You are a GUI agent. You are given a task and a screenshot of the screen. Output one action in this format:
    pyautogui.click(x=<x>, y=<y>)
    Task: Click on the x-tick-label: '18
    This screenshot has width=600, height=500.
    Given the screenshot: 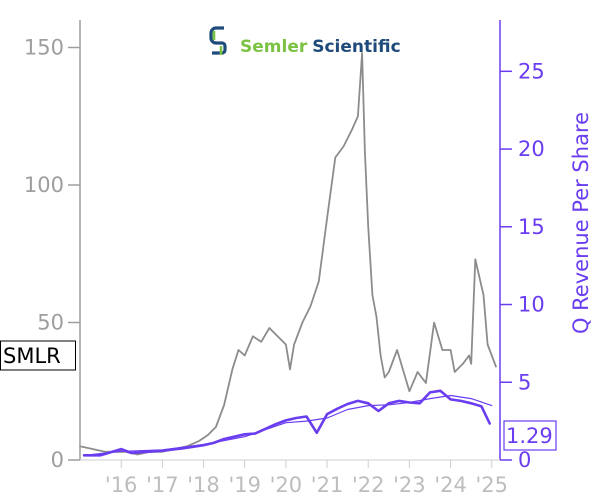 What is the action you would take?
    pyautogui.click(x=203, y=485)
    